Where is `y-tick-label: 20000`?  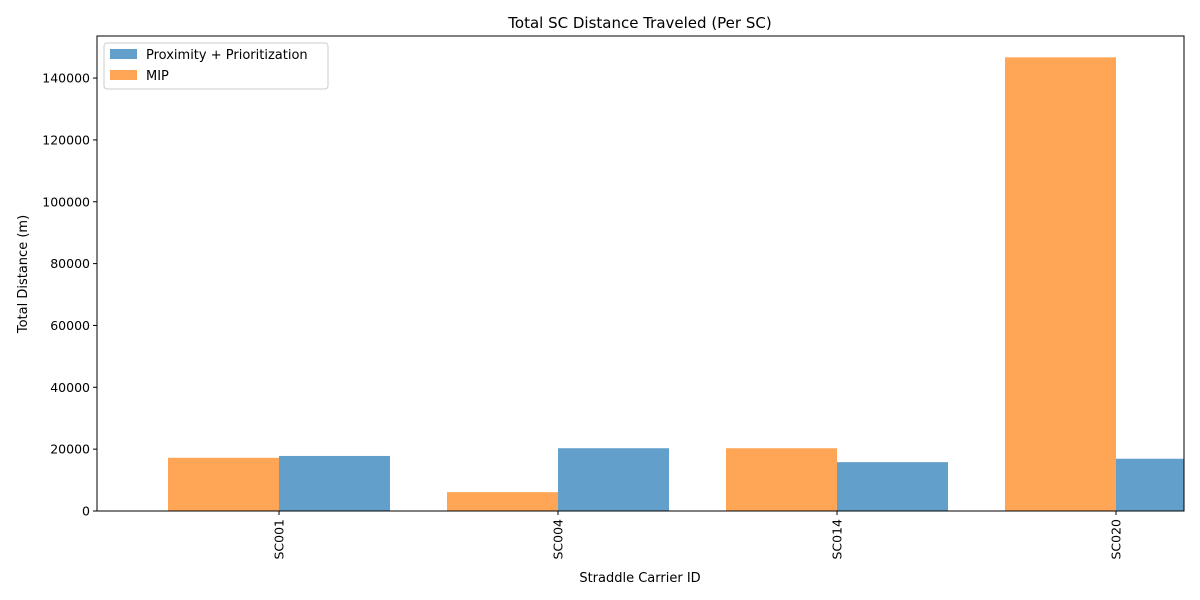
y-tick-label: 20000 is located at coordinates (70, 449).